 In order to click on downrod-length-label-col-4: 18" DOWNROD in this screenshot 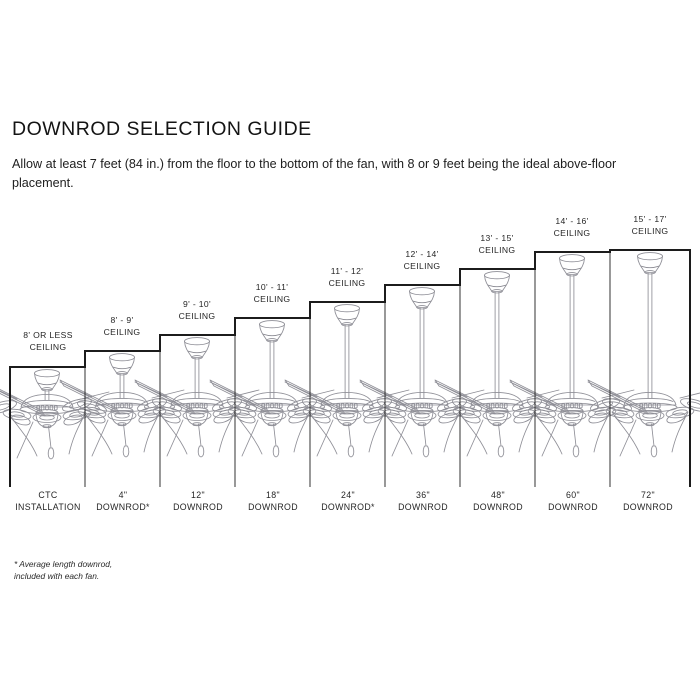, I will do `click(273, 501)`.